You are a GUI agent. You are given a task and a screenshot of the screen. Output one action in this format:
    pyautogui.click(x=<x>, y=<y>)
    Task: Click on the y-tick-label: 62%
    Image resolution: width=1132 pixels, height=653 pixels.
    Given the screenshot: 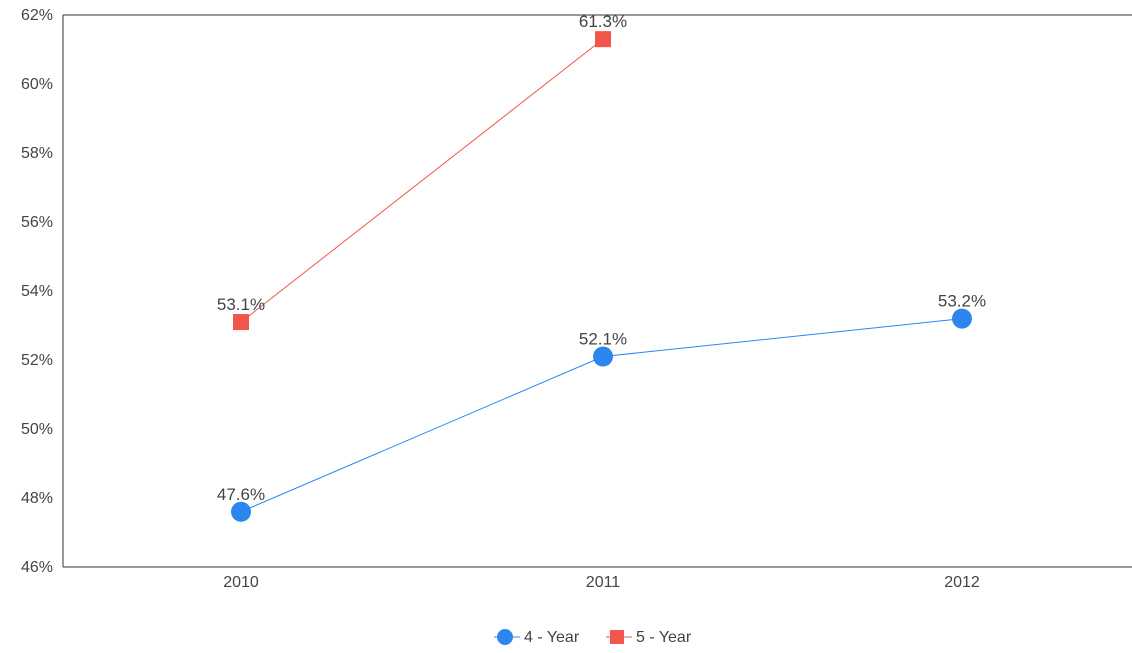 What is the action you would take?
    pyautogui.click(x=37, y=15)
    